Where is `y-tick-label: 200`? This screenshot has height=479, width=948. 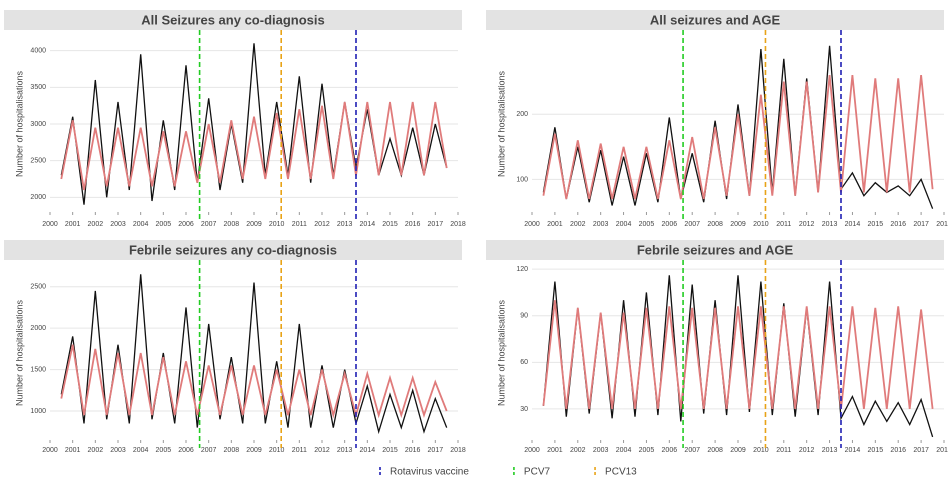 y-tick-label: 200 is located at coordinates (522, 114).